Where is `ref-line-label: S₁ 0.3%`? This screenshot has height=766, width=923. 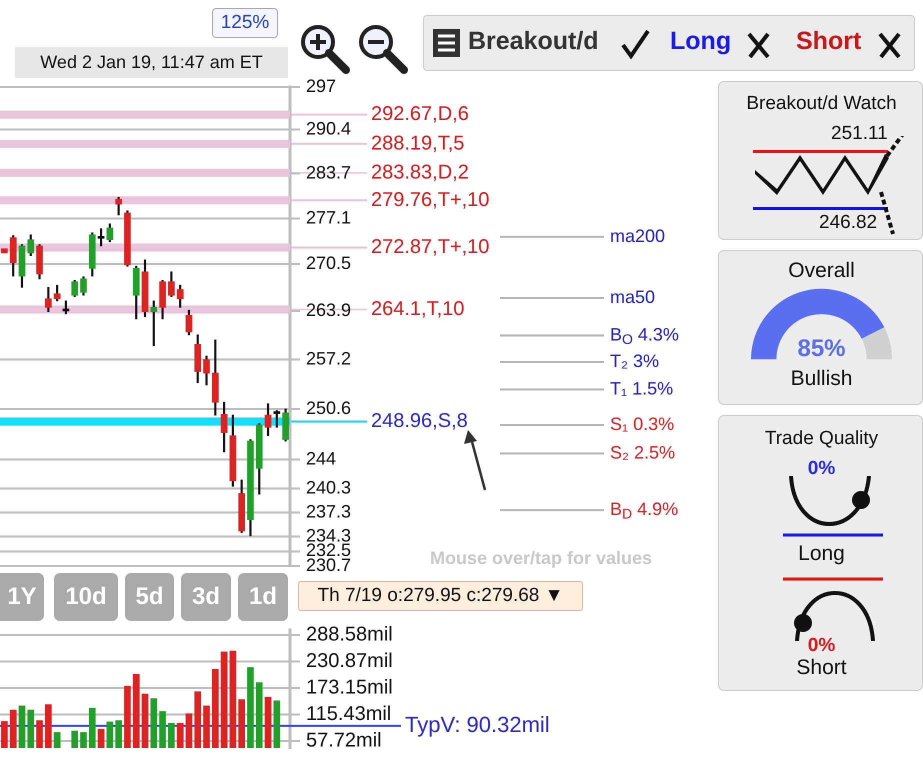 ref-line-label: S₁ 0.3% is located at coordinates (642, 424).